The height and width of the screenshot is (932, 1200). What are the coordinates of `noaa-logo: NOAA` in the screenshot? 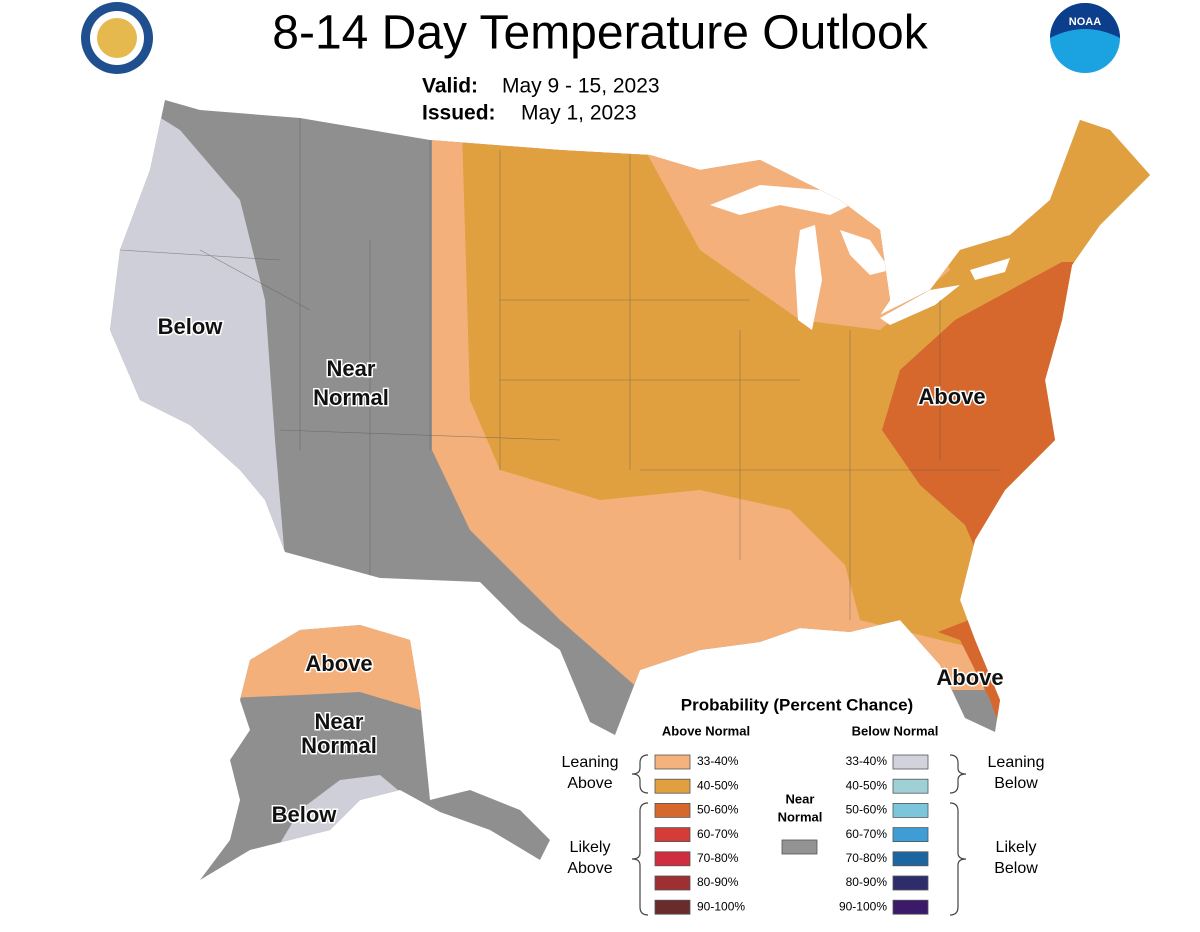 It's located at (1085, 38).